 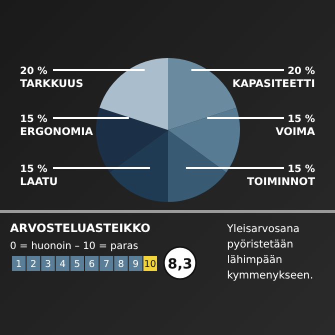 I want to click on text: Yleisarvosana pyöristetään lähimpään kymmenykseen., so click(x=270, y=252).